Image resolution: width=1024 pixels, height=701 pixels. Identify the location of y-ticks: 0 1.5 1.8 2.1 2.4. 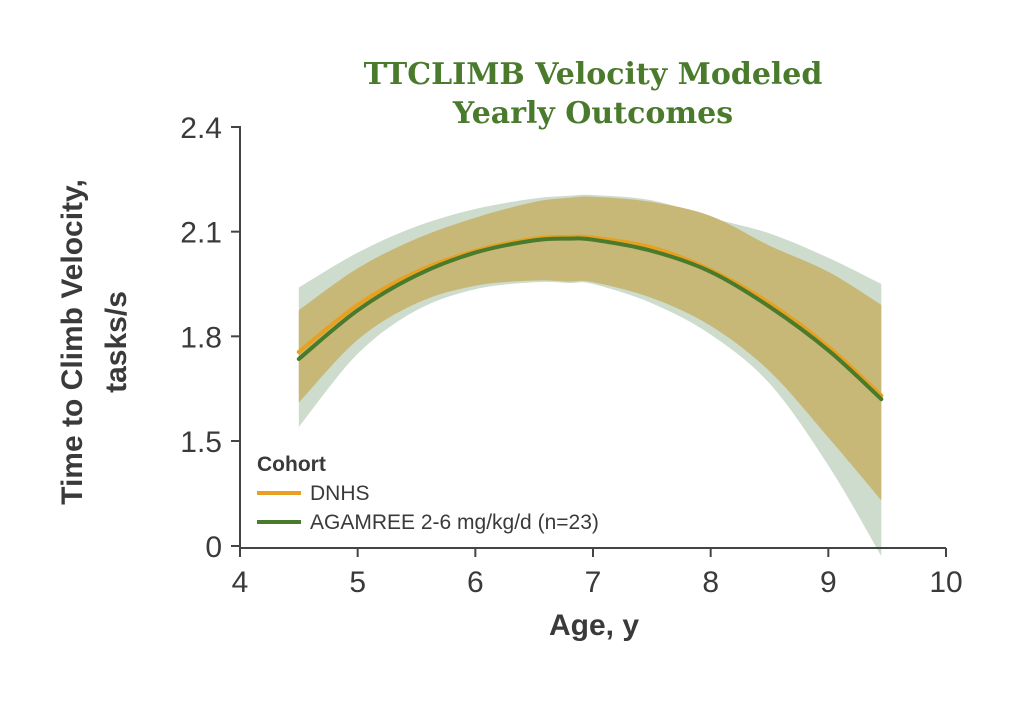
(210, 338).